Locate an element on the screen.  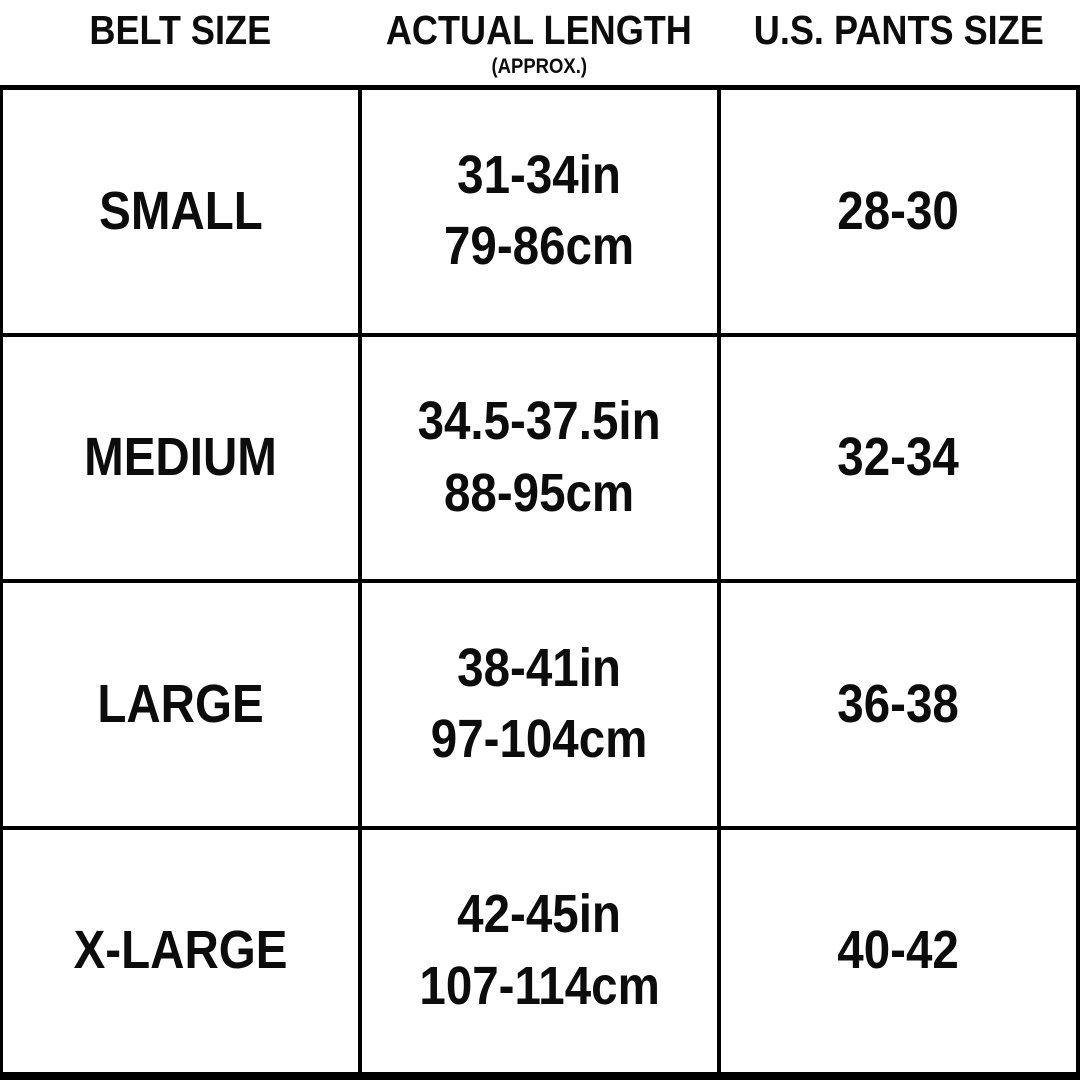
length-cm-value: 88-95cm is located at coordinates (539, 492).